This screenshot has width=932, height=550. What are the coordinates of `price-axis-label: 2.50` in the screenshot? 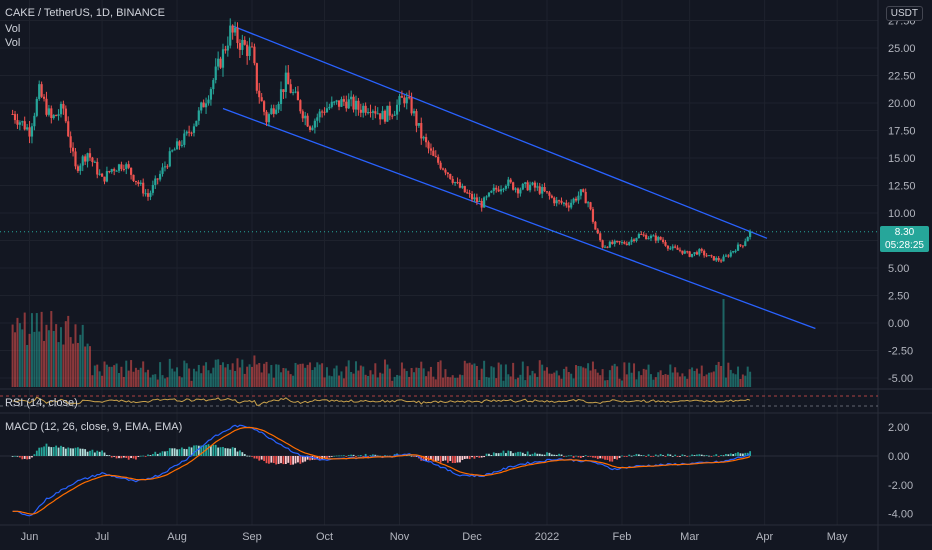 It's located at (898, 297).